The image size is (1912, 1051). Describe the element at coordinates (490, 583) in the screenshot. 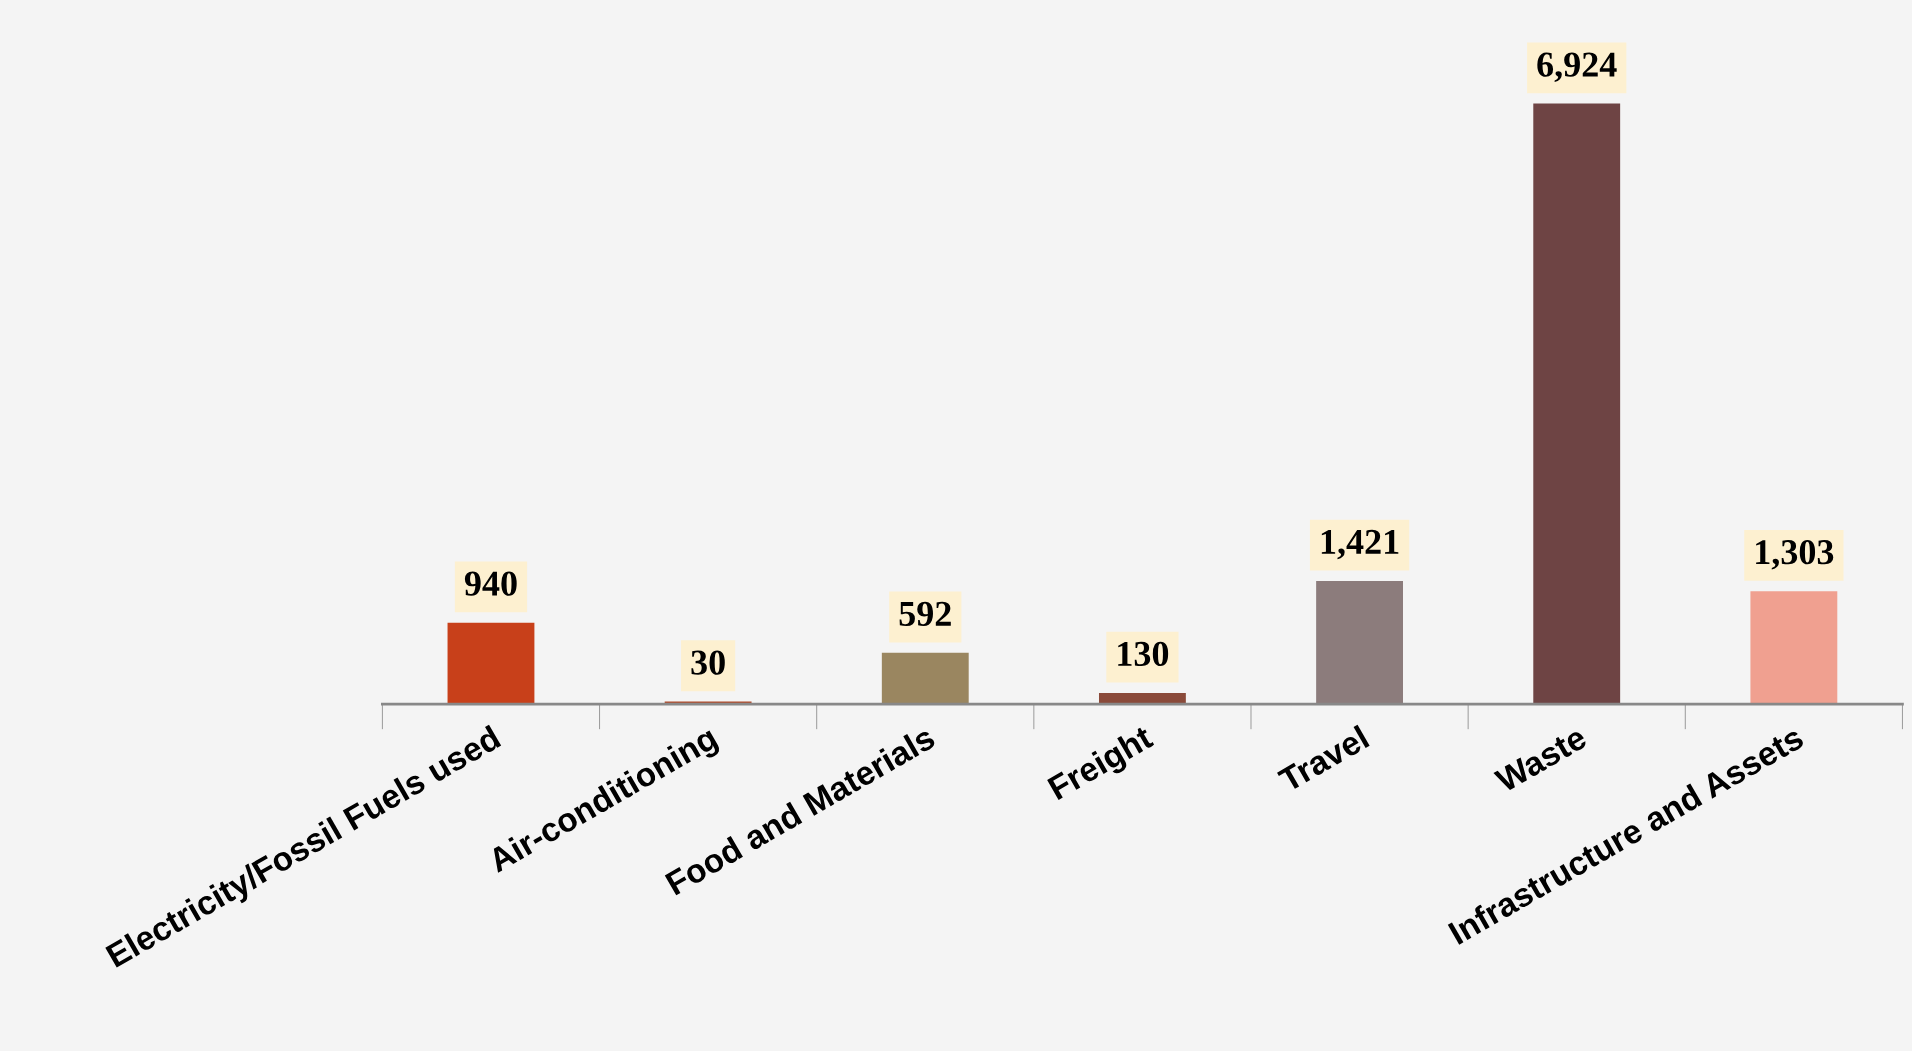

I see `data-label: 940` at that location.